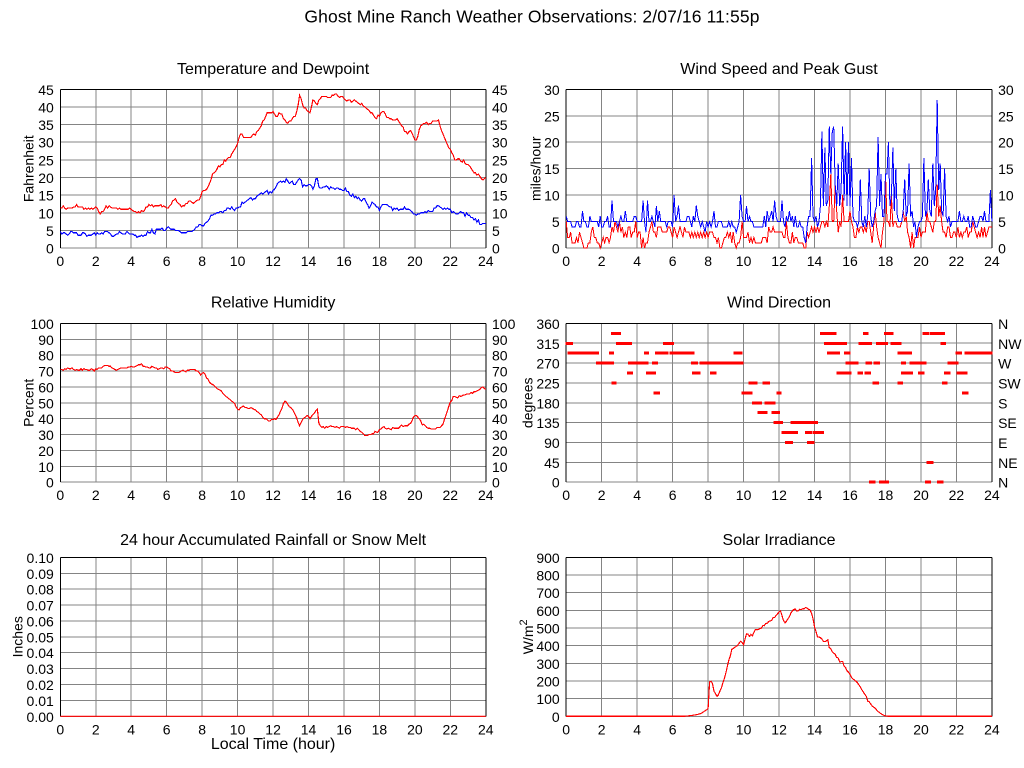 This screenshot has width=1024, height=768. Describe the element at coordinates (40, 574) in the screenshot. I see `svg-text: 0.09` at that location.